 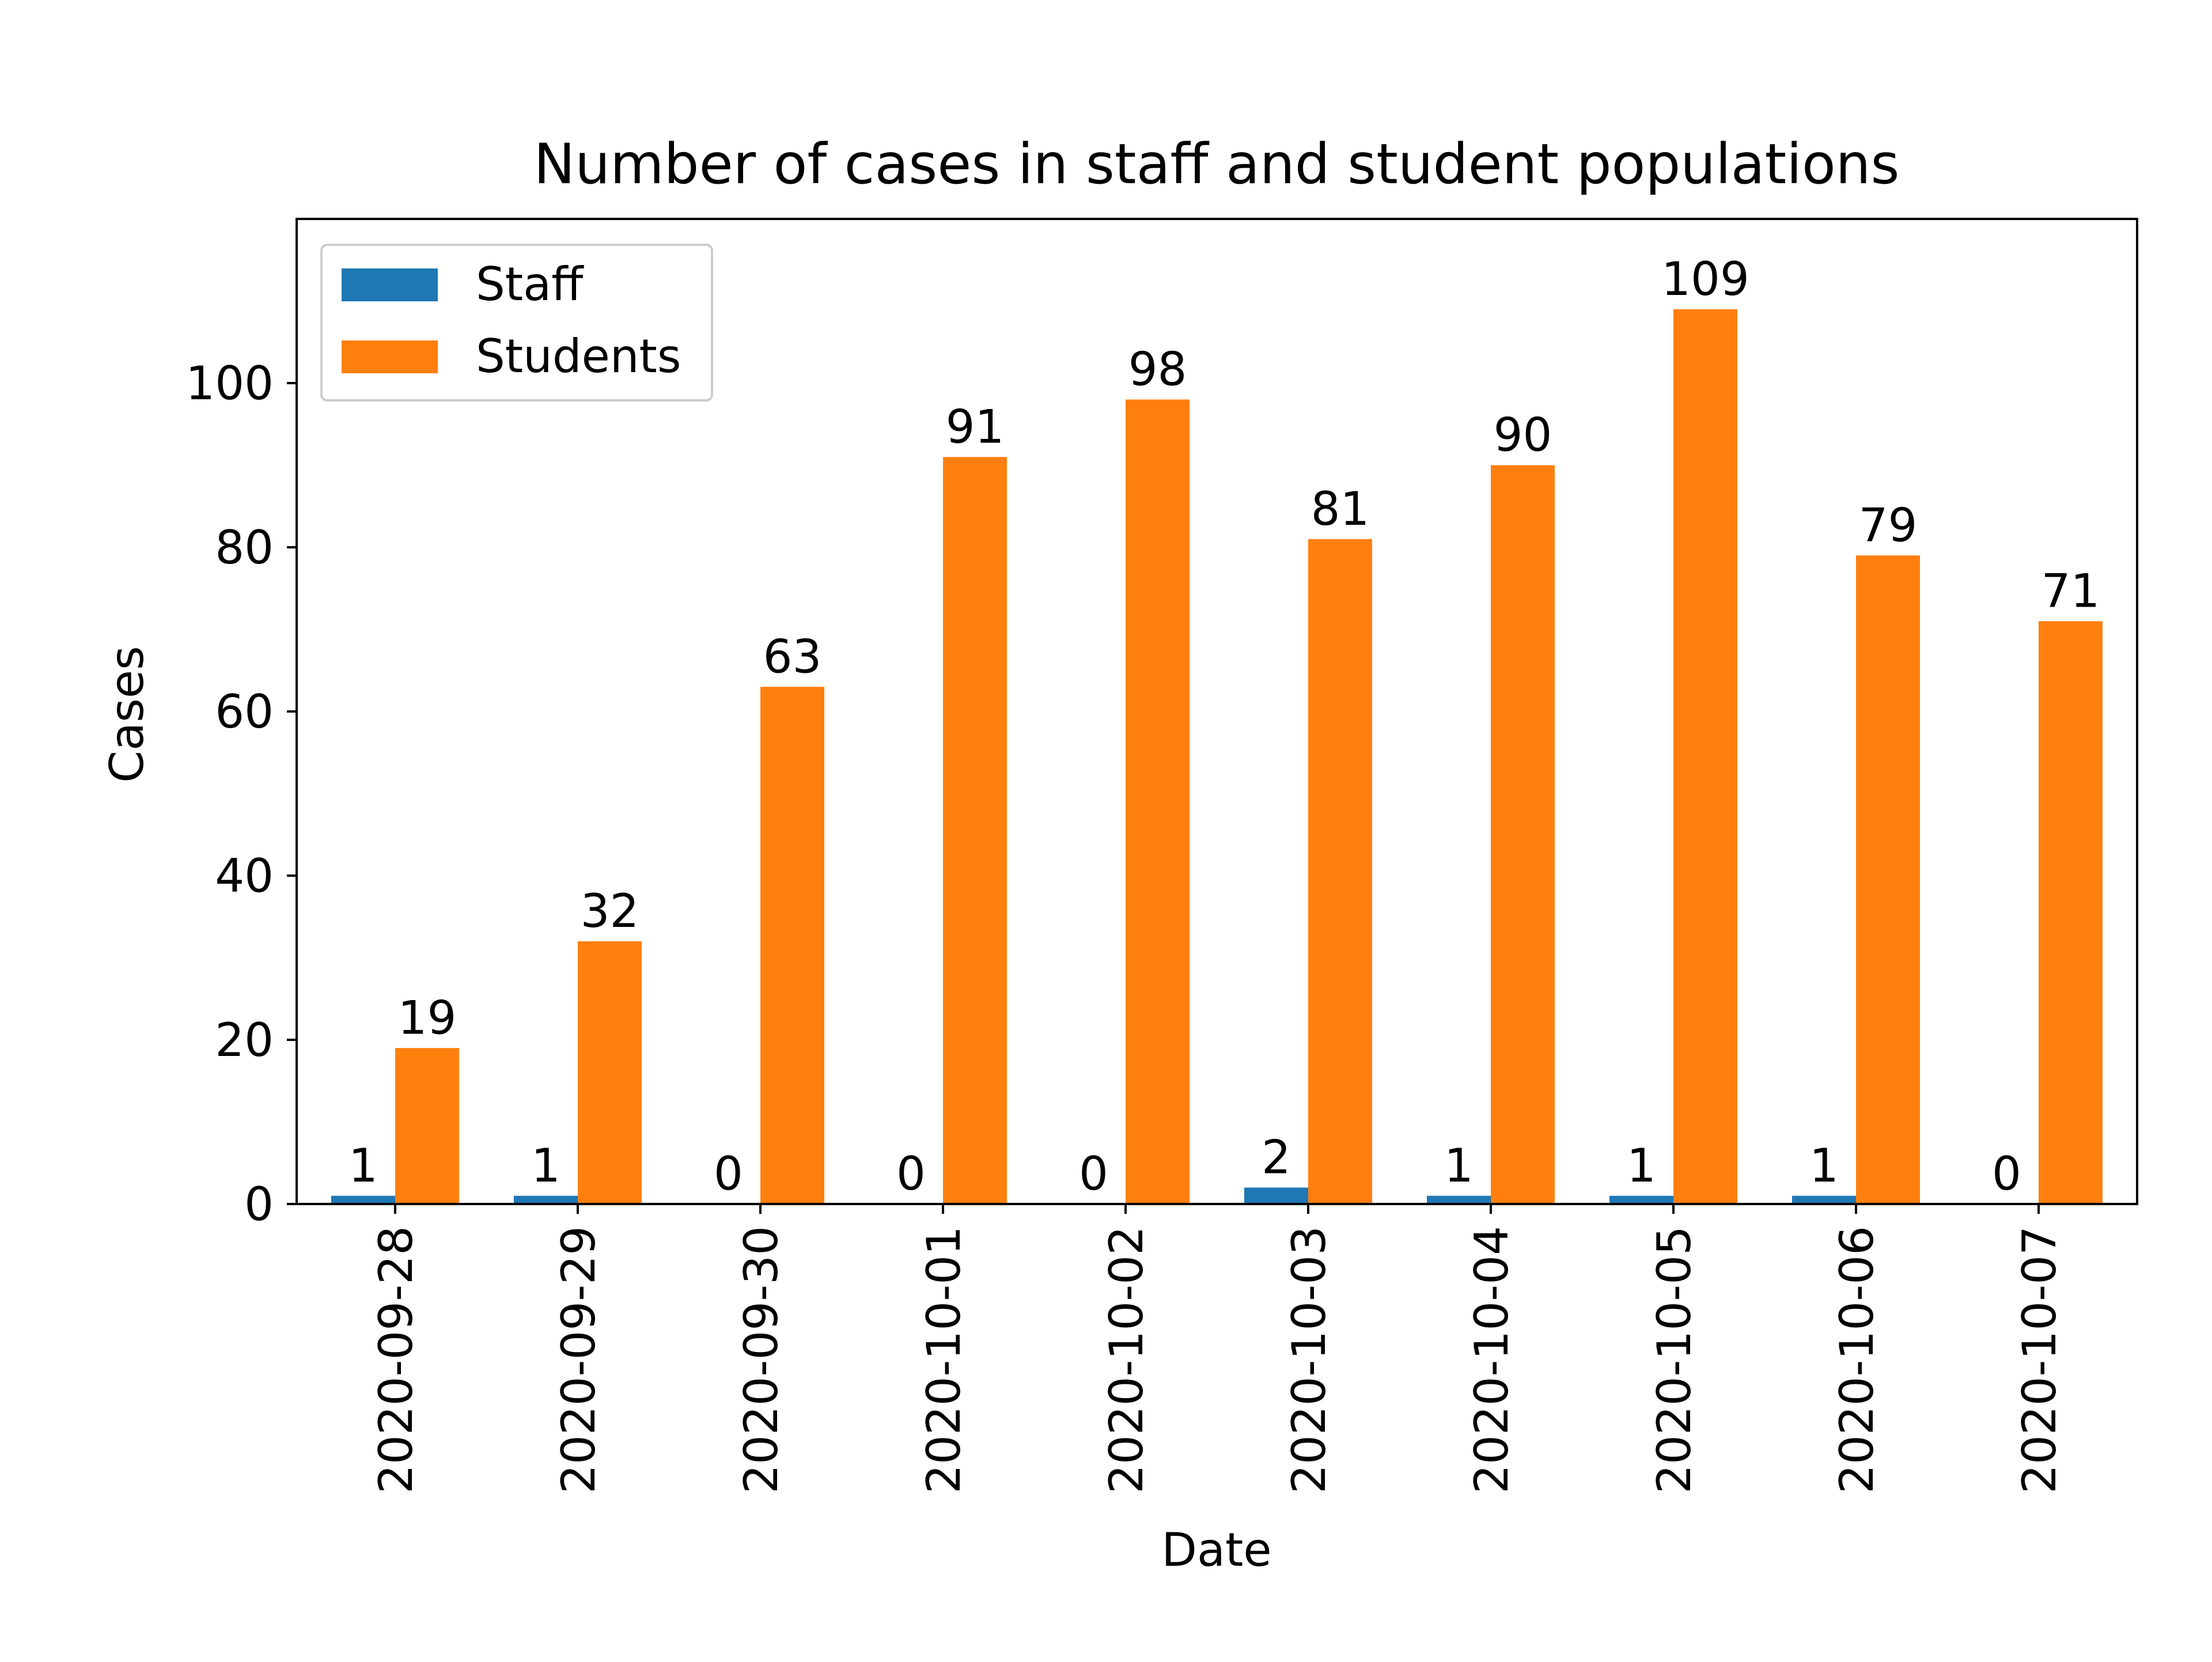 I want to click on x-tick-label: 2020-09-28, so click(x=396, y=1360).